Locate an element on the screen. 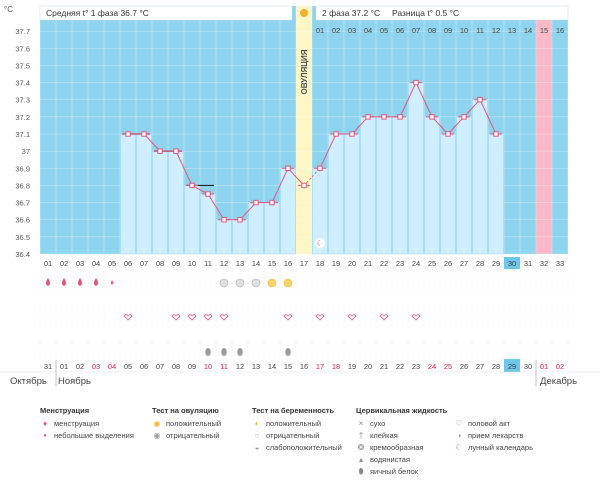 Image resolution: width=600 pixels, height=495 pixels. legend-pregnancy-positive: положительный is located at coordinates (294, 423).